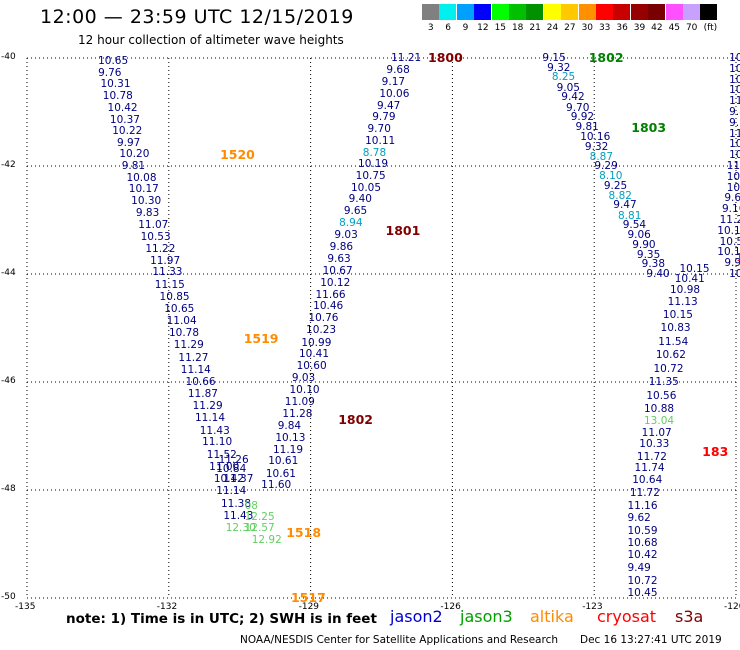 The width and height of the screenshot is (740, 650). I want to click on wave-height-value: 9.15, so click(554, 58).